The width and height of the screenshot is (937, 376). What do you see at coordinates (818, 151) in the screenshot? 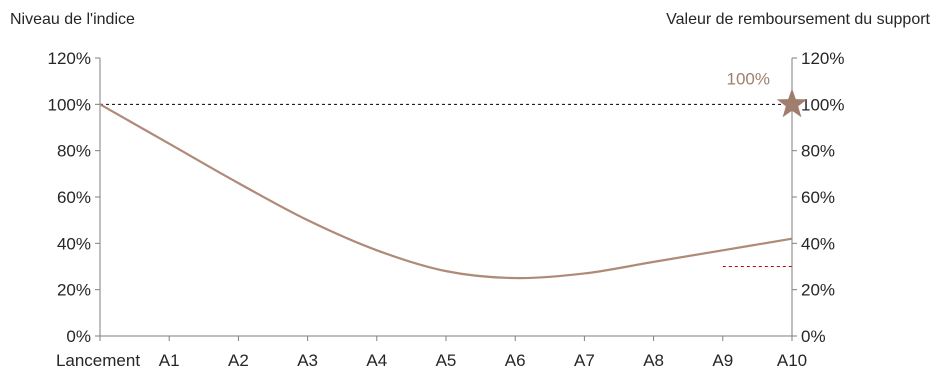
I see `y-tick-label-right: 80%` at bounding box center [818, 151].